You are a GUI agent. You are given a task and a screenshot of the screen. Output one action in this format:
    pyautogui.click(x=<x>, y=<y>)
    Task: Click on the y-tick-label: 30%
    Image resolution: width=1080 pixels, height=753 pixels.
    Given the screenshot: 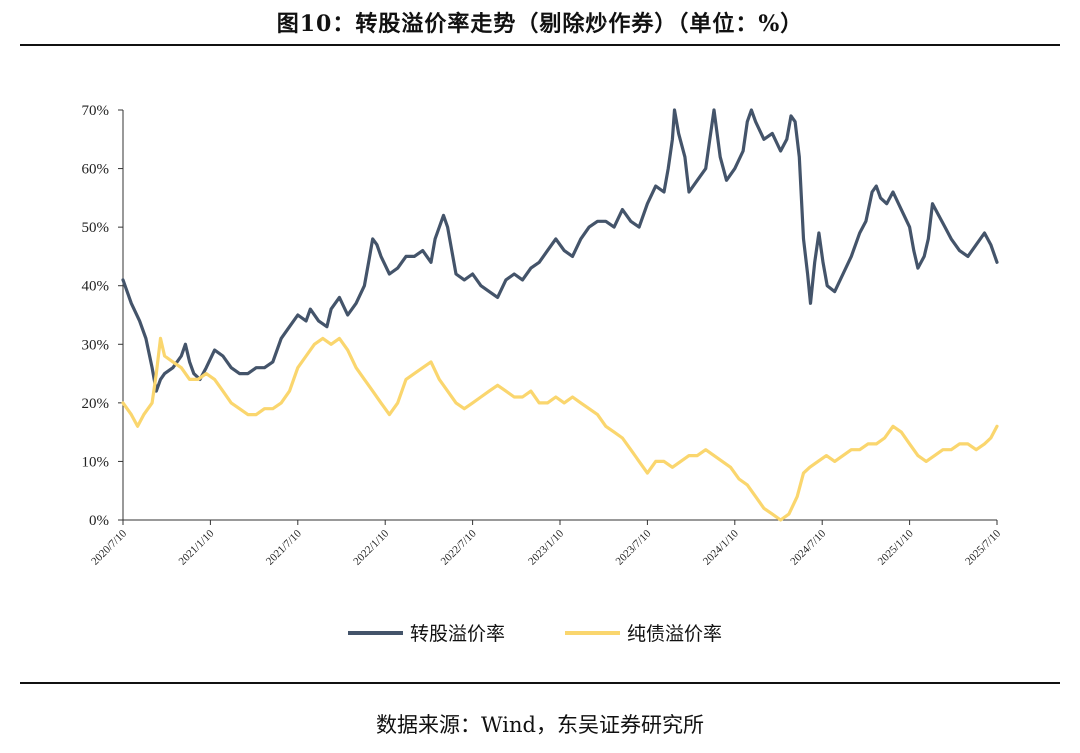 What is the action you would take?
    pyautogui.click(x=96, y=345)
    